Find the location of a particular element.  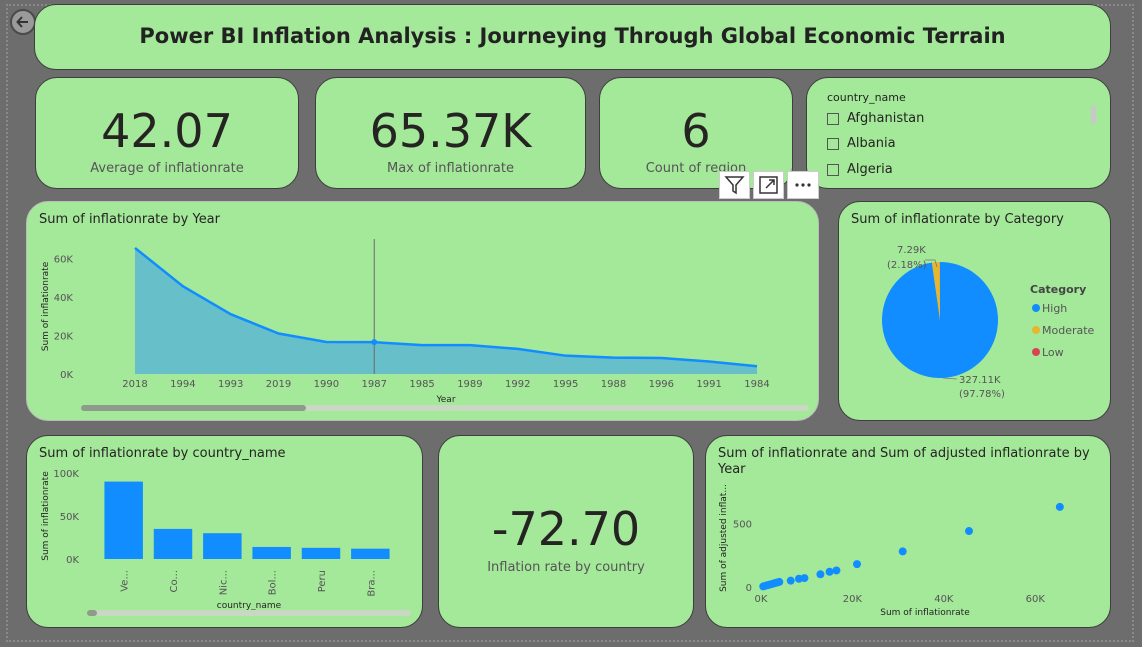

back-arrow-icon is located at coordinates (22, 22).